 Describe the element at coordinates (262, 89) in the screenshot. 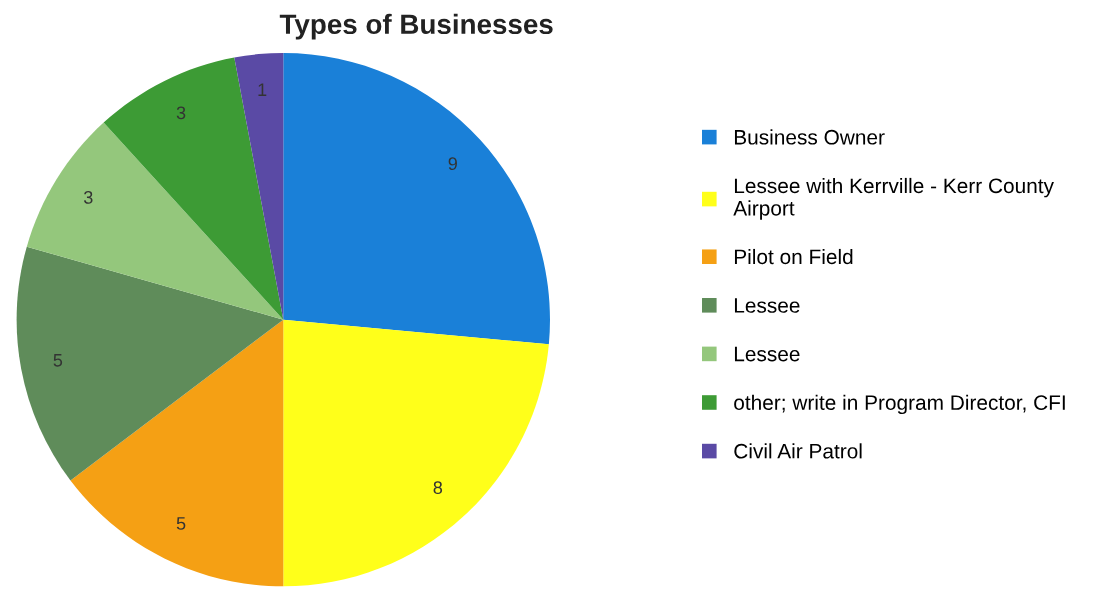

I see `data-label: 1` at that location.